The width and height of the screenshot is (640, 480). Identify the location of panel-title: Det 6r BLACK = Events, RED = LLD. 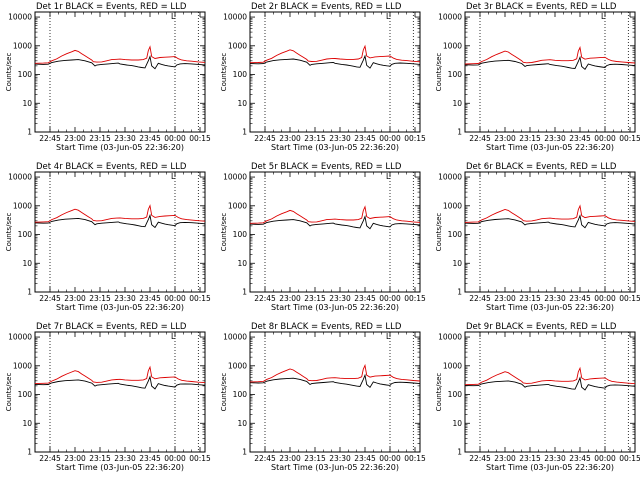
(541, 167).